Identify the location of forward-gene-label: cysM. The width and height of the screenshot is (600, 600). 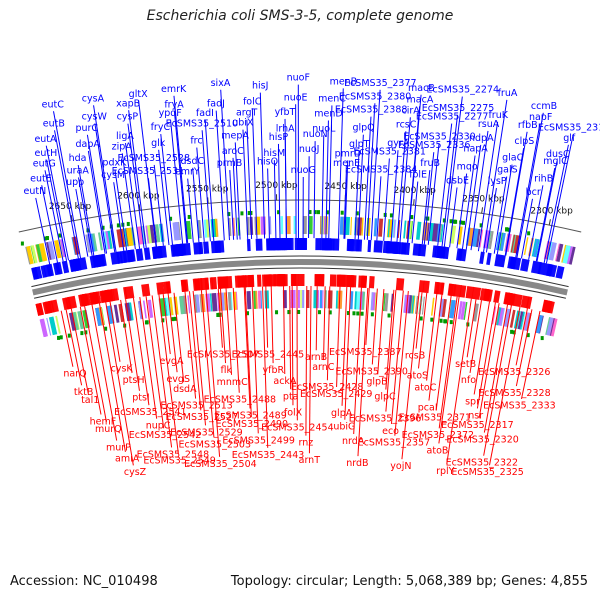
(113, 175).